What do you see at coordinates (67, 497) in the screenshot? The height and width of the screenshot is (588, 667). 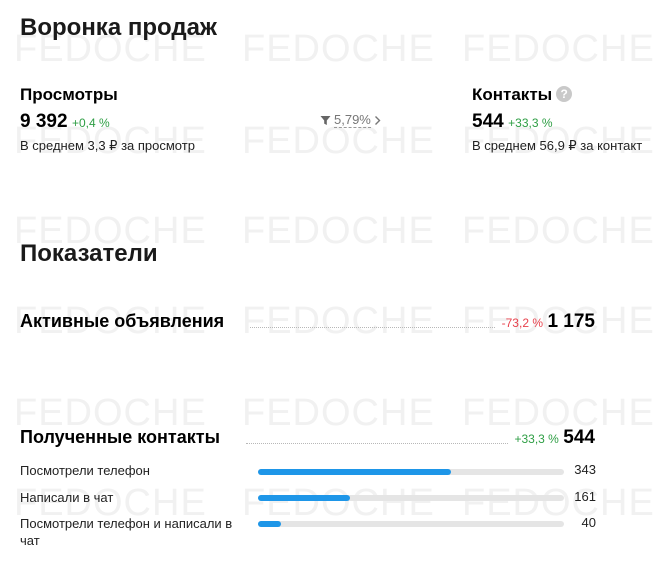 I see `chat-written-label: Написали в чат` at bounding box center [67, 497].